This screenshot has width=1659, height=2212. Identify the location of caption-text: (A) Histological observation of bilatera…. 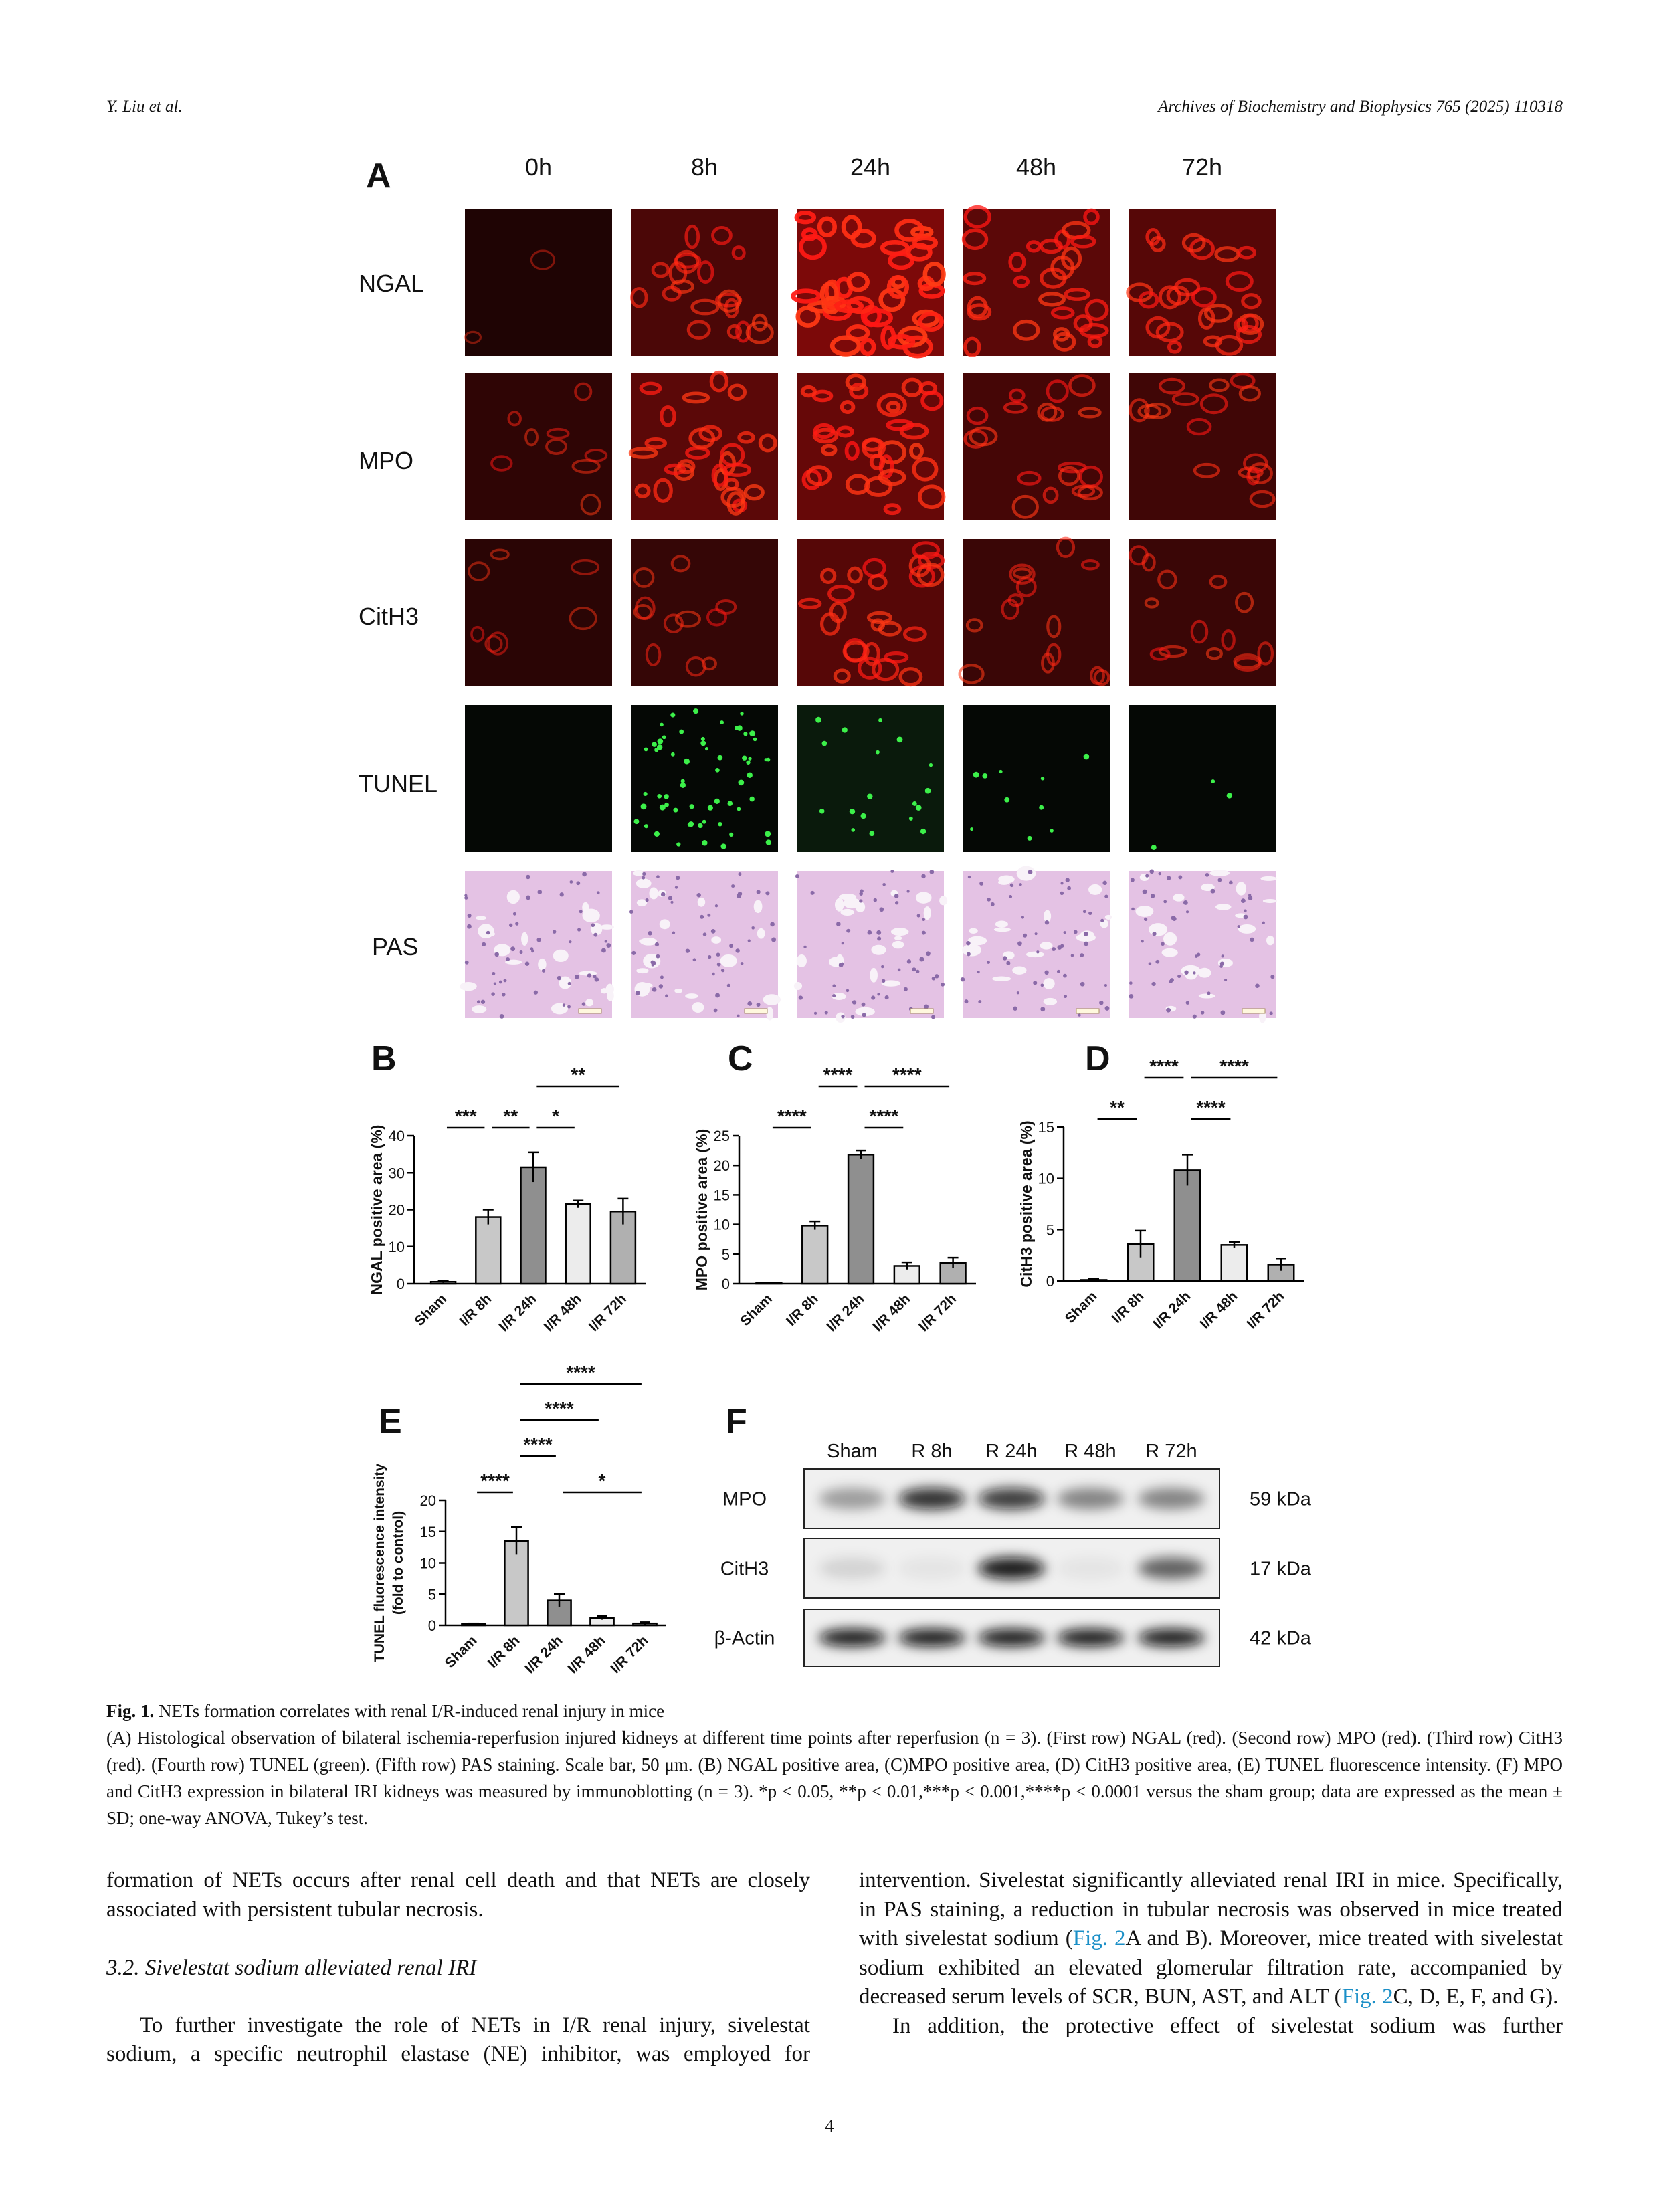
(834, 1778).